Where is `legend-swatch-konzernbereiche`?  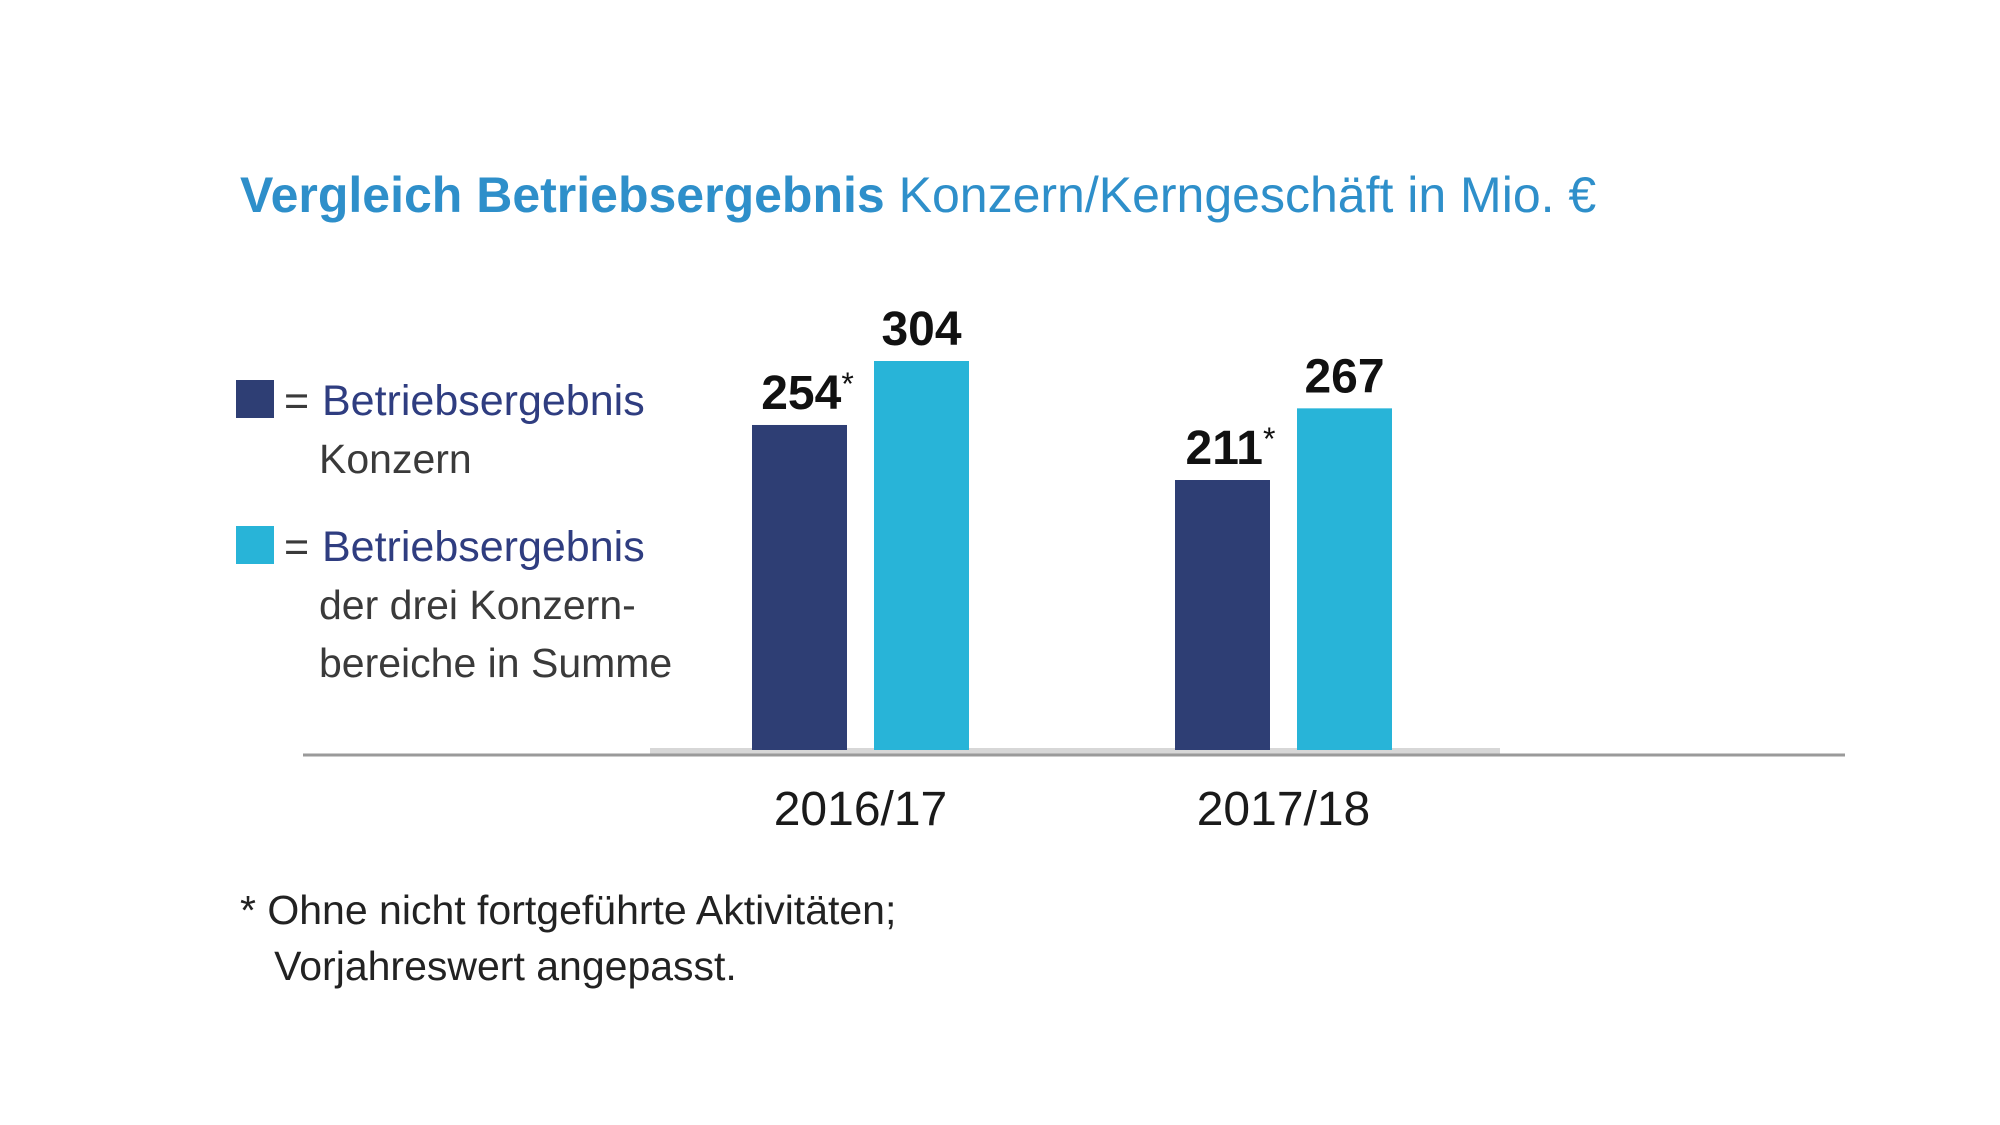
legend-swatch-konzernbereiche is located at coordinates (255, 545).